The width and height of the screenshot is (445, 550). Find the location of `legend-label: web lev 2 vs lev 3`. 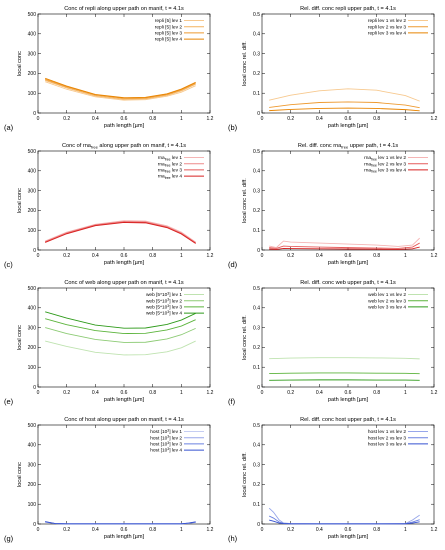

legend-label: web lev 2 vs lev 3 is located at coordinates (387, 301).